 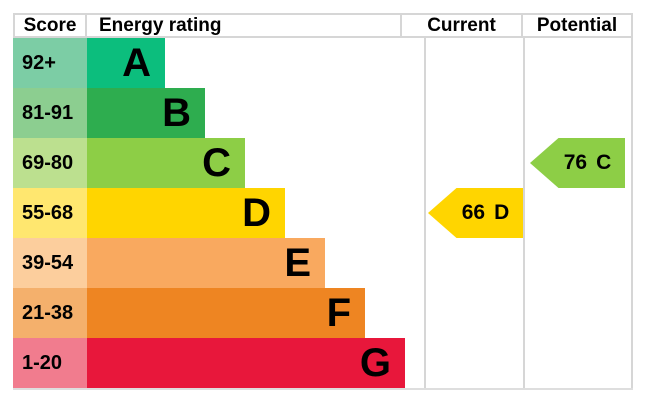 What do you see at coordinates (323, 389) in the screenshot?
I see `bottom-border` at bounding box center [323, 389].